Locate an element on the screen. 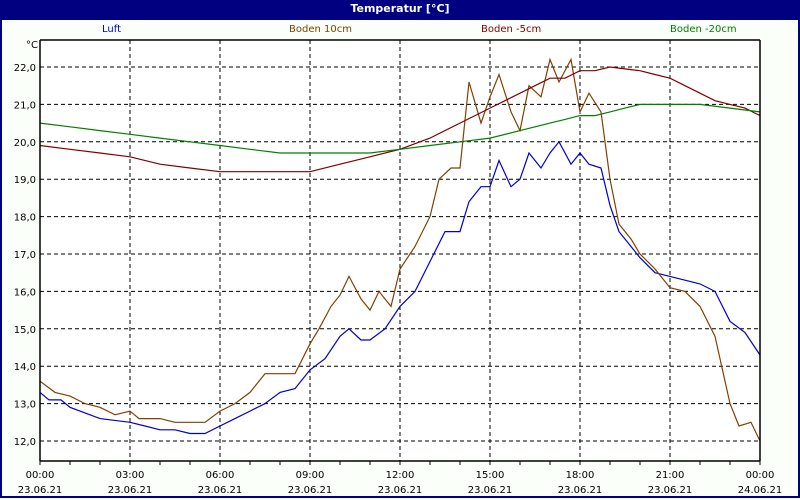 This screenshot has width=800, height=500. series-boden--20cm is located at coordinates (400, 128).